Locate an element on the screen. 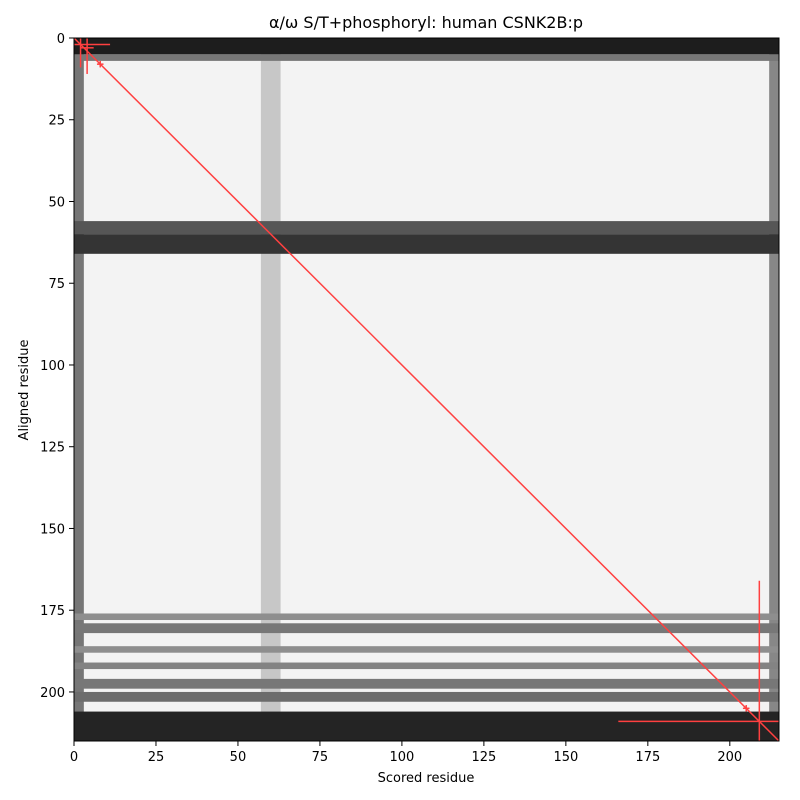 The image size is (800, 800). x-tick-label: 125 is located at coordinates (483, 757).